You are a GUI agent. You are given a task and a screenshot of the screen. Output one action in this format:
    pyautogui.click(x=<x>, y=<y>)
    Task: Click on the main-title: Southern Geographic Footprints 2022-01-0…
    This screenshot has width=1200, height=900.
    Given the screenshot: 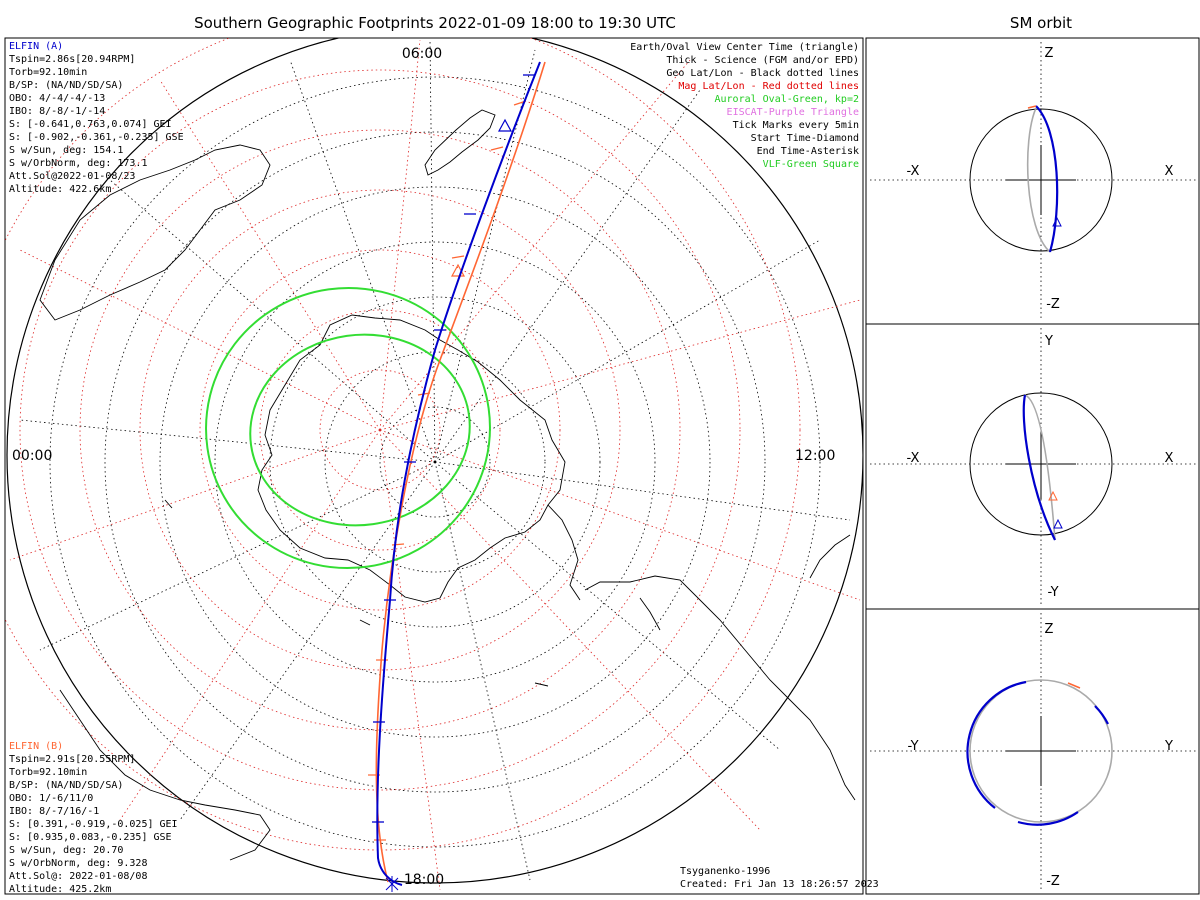 What is the action you would take?
    pyautogui.click(x=435, y=23)
    